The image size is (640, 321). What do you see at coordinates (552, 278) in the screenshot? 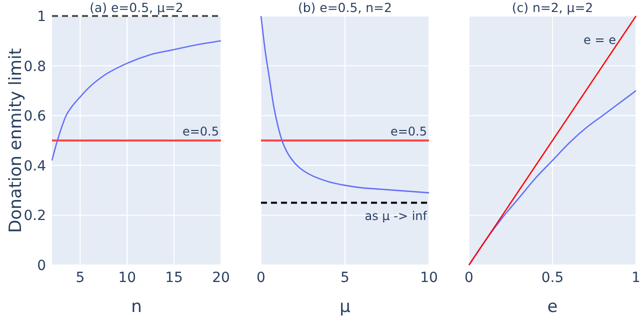
I see `x-tick-label: 0.5` at bounding box center [552, 278].